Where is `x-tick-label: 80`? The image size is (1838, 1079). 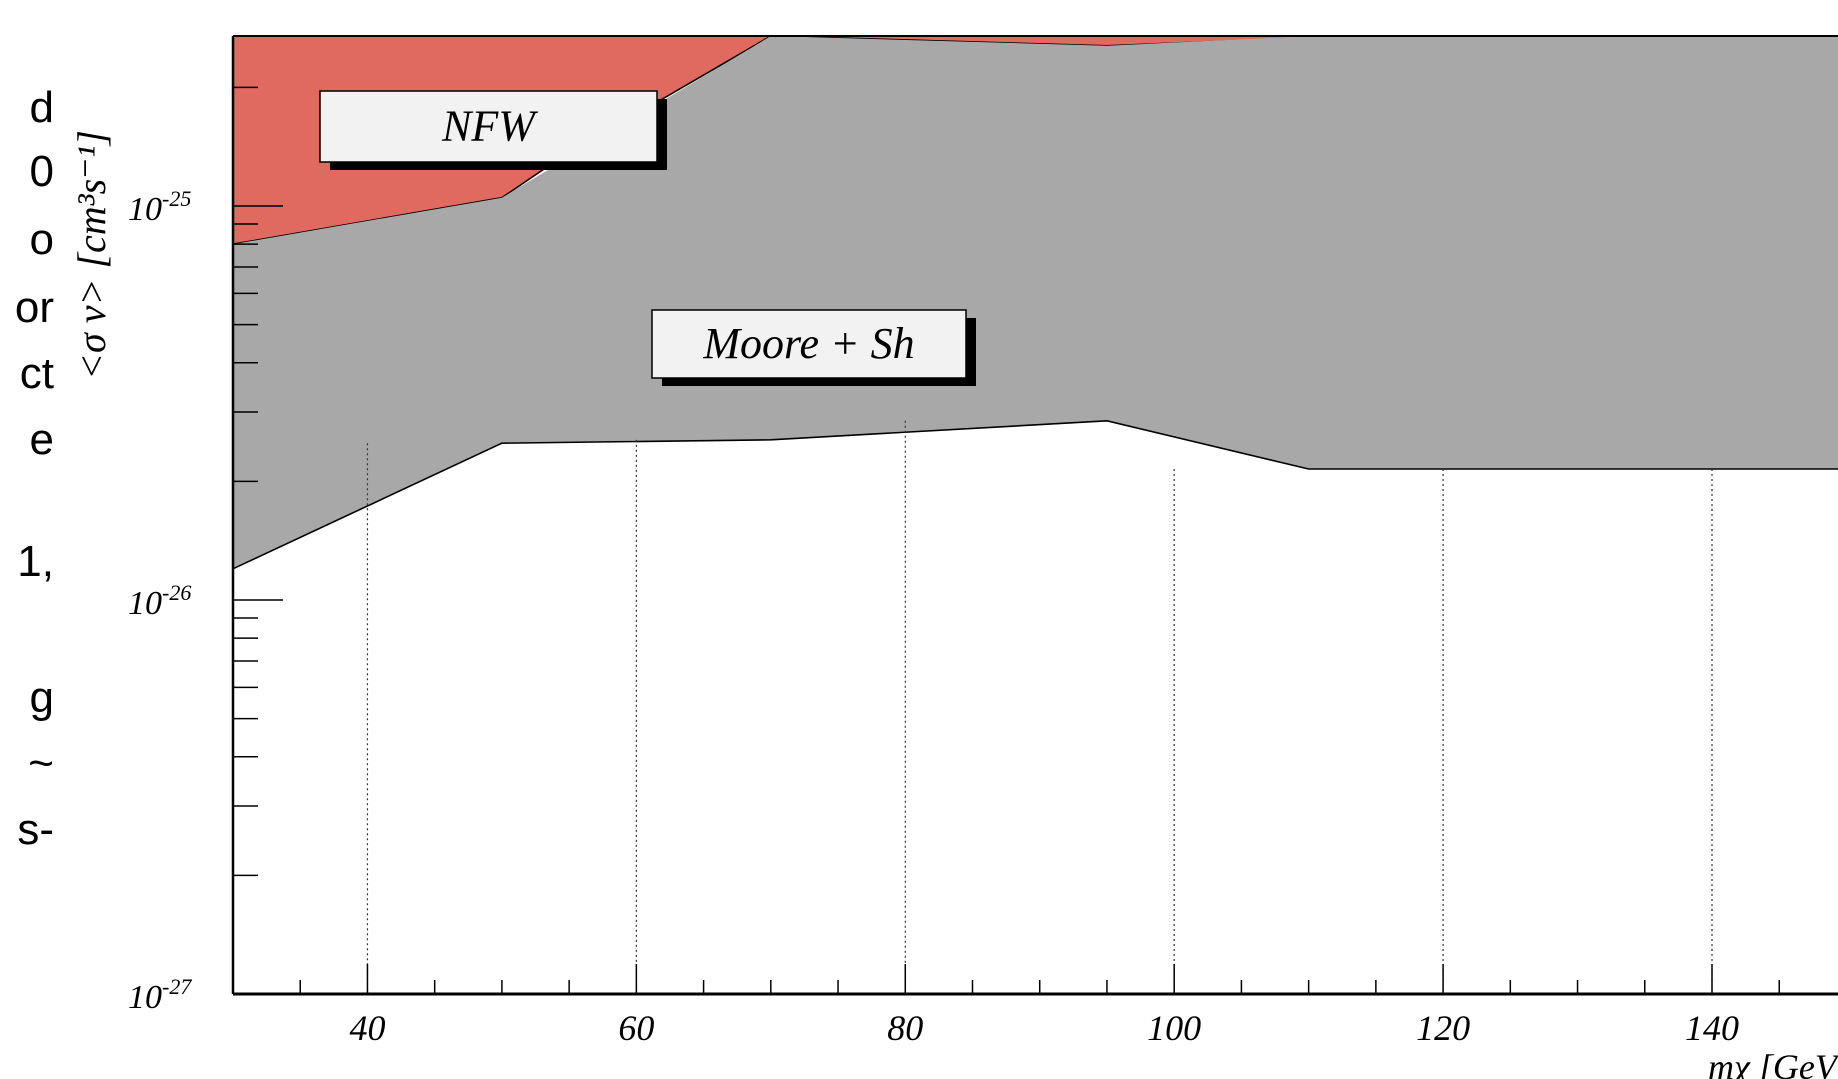 x-tick-label: 80 is located at coordinates (905, 1028).